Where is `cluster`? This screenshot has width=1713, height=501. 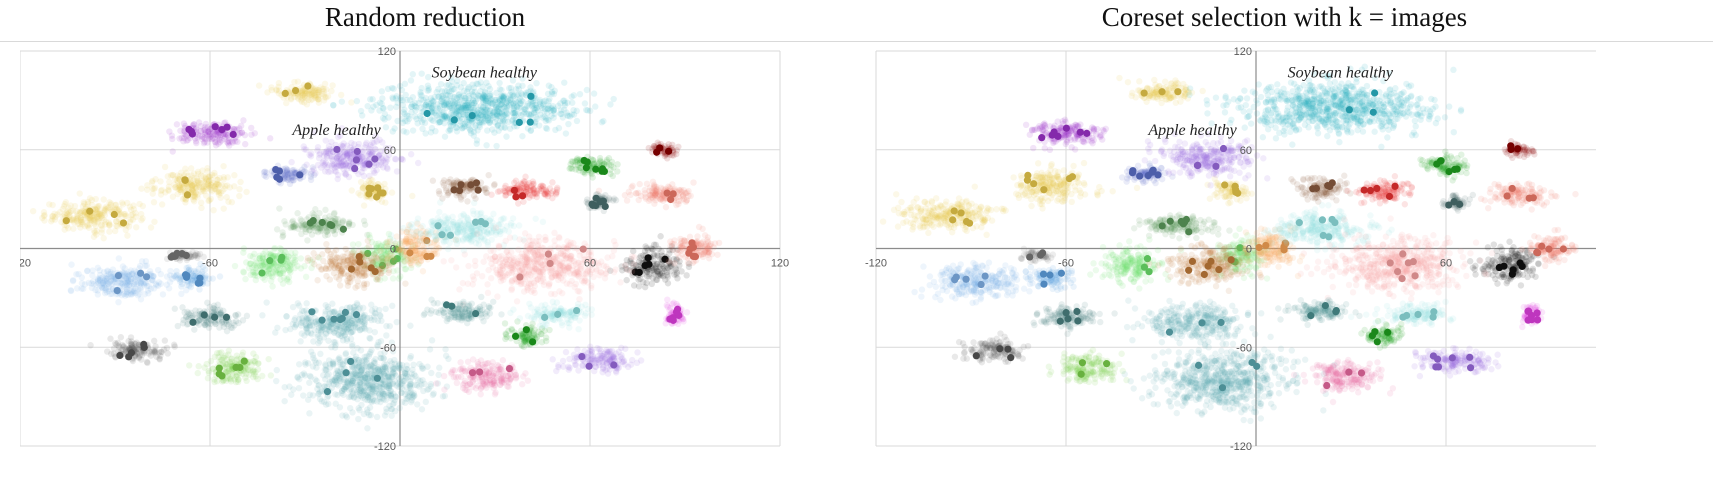 cluster is located at coordinates (194, 188).